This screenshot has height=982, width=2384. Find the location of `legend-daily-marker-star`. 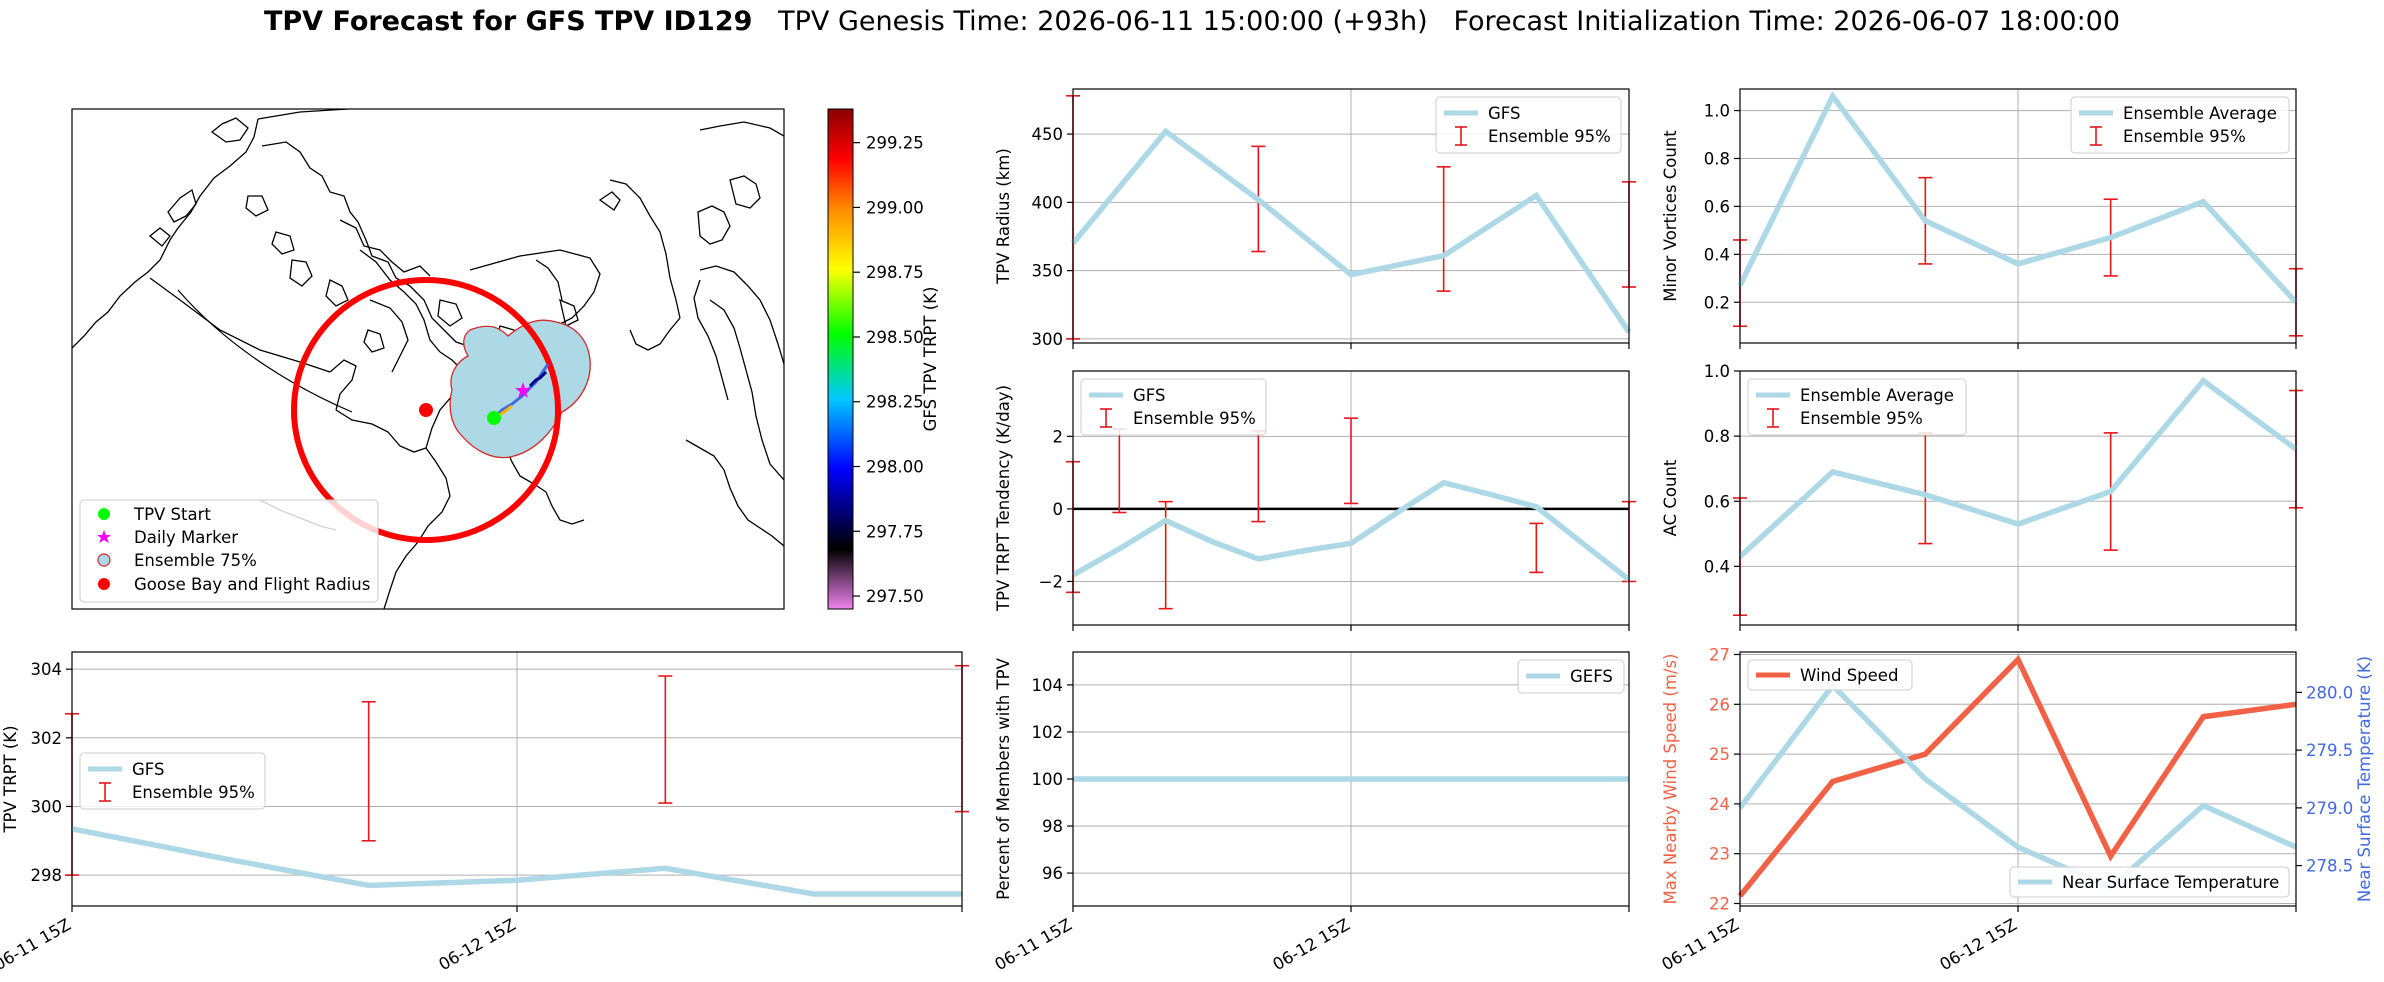

legend-daily-marker-star is located at coordinates (104, 536).